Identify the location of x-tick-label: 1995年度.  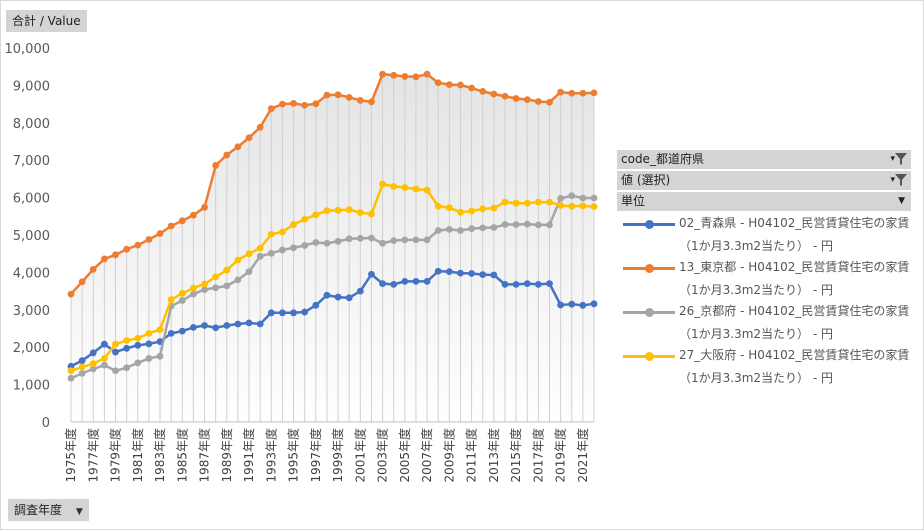
(293, 455).